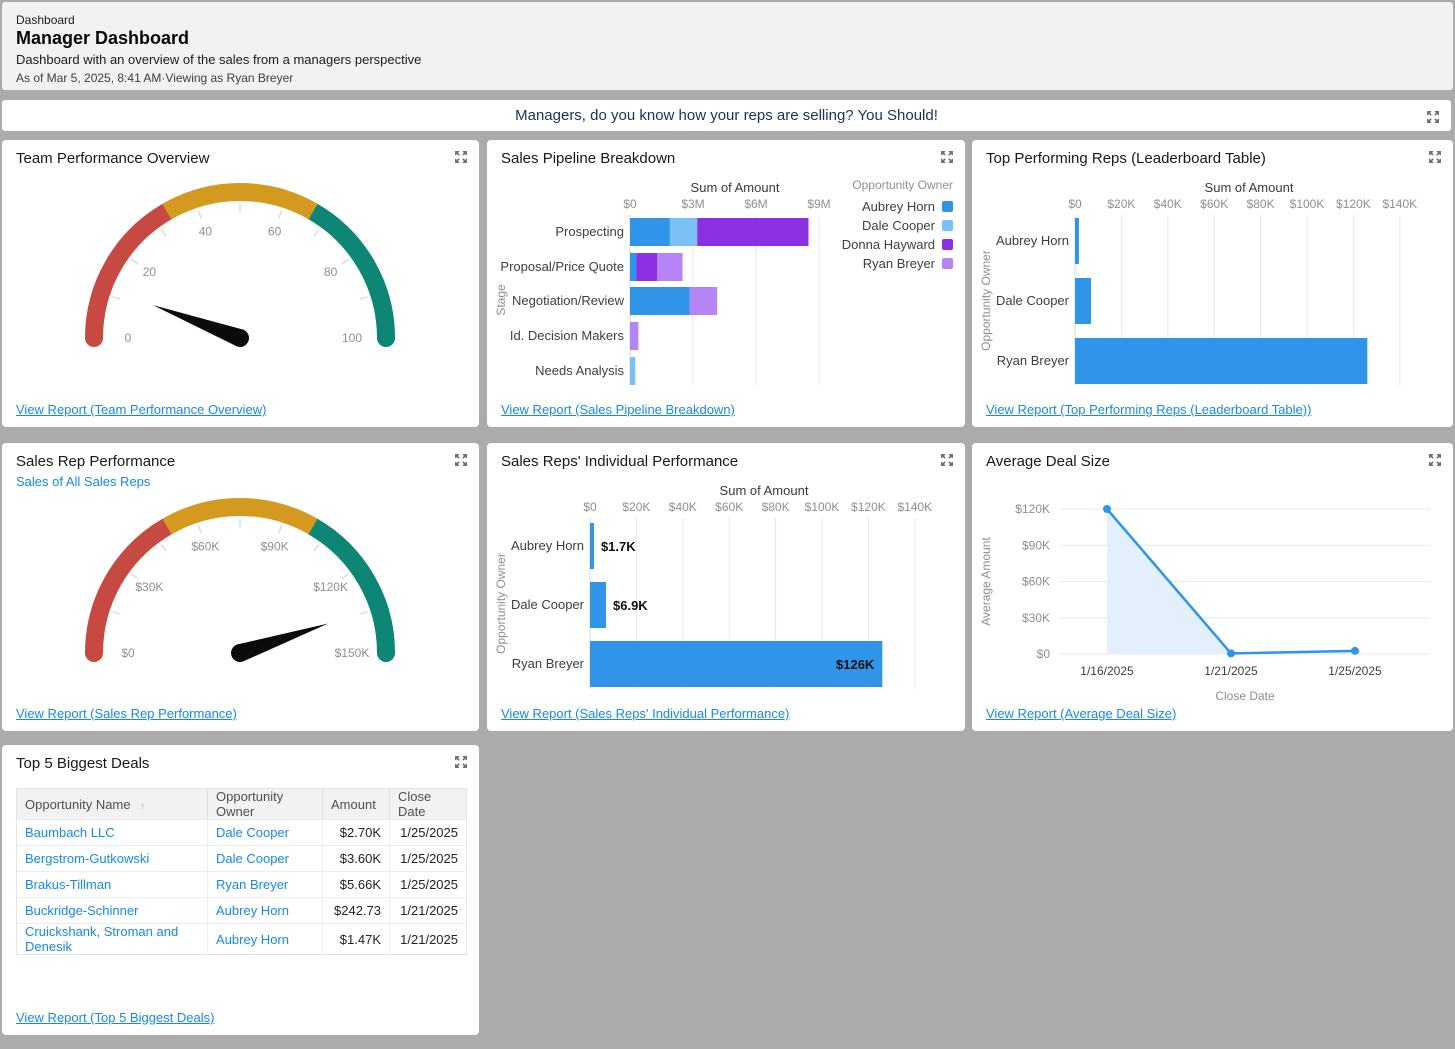 The image size is (1455, 1049). What do you see at coordinates (428, 832) in the screenshot?
I see `close-date-cell: 1/25/2025` at bounding box center [428, 832].